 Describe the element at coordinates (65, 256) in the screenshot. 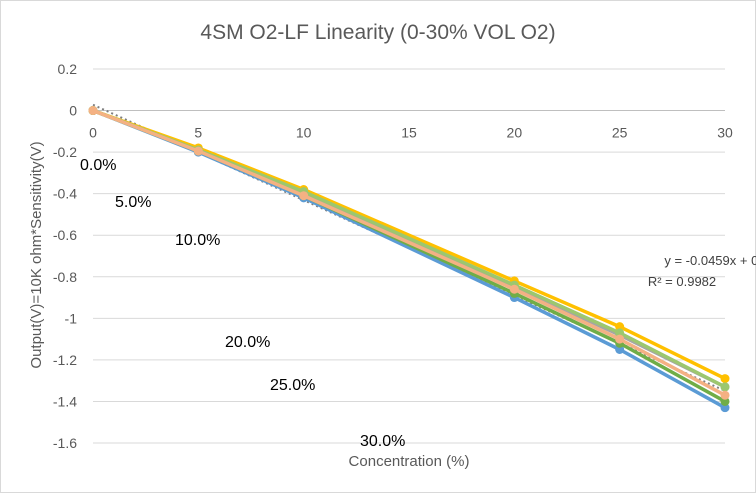

I see `y-tick-labels: 0.2 0 -0.2 -0.4 -0.6 -0.8 -1 -1.2 -1.4 -1.6` at that location.